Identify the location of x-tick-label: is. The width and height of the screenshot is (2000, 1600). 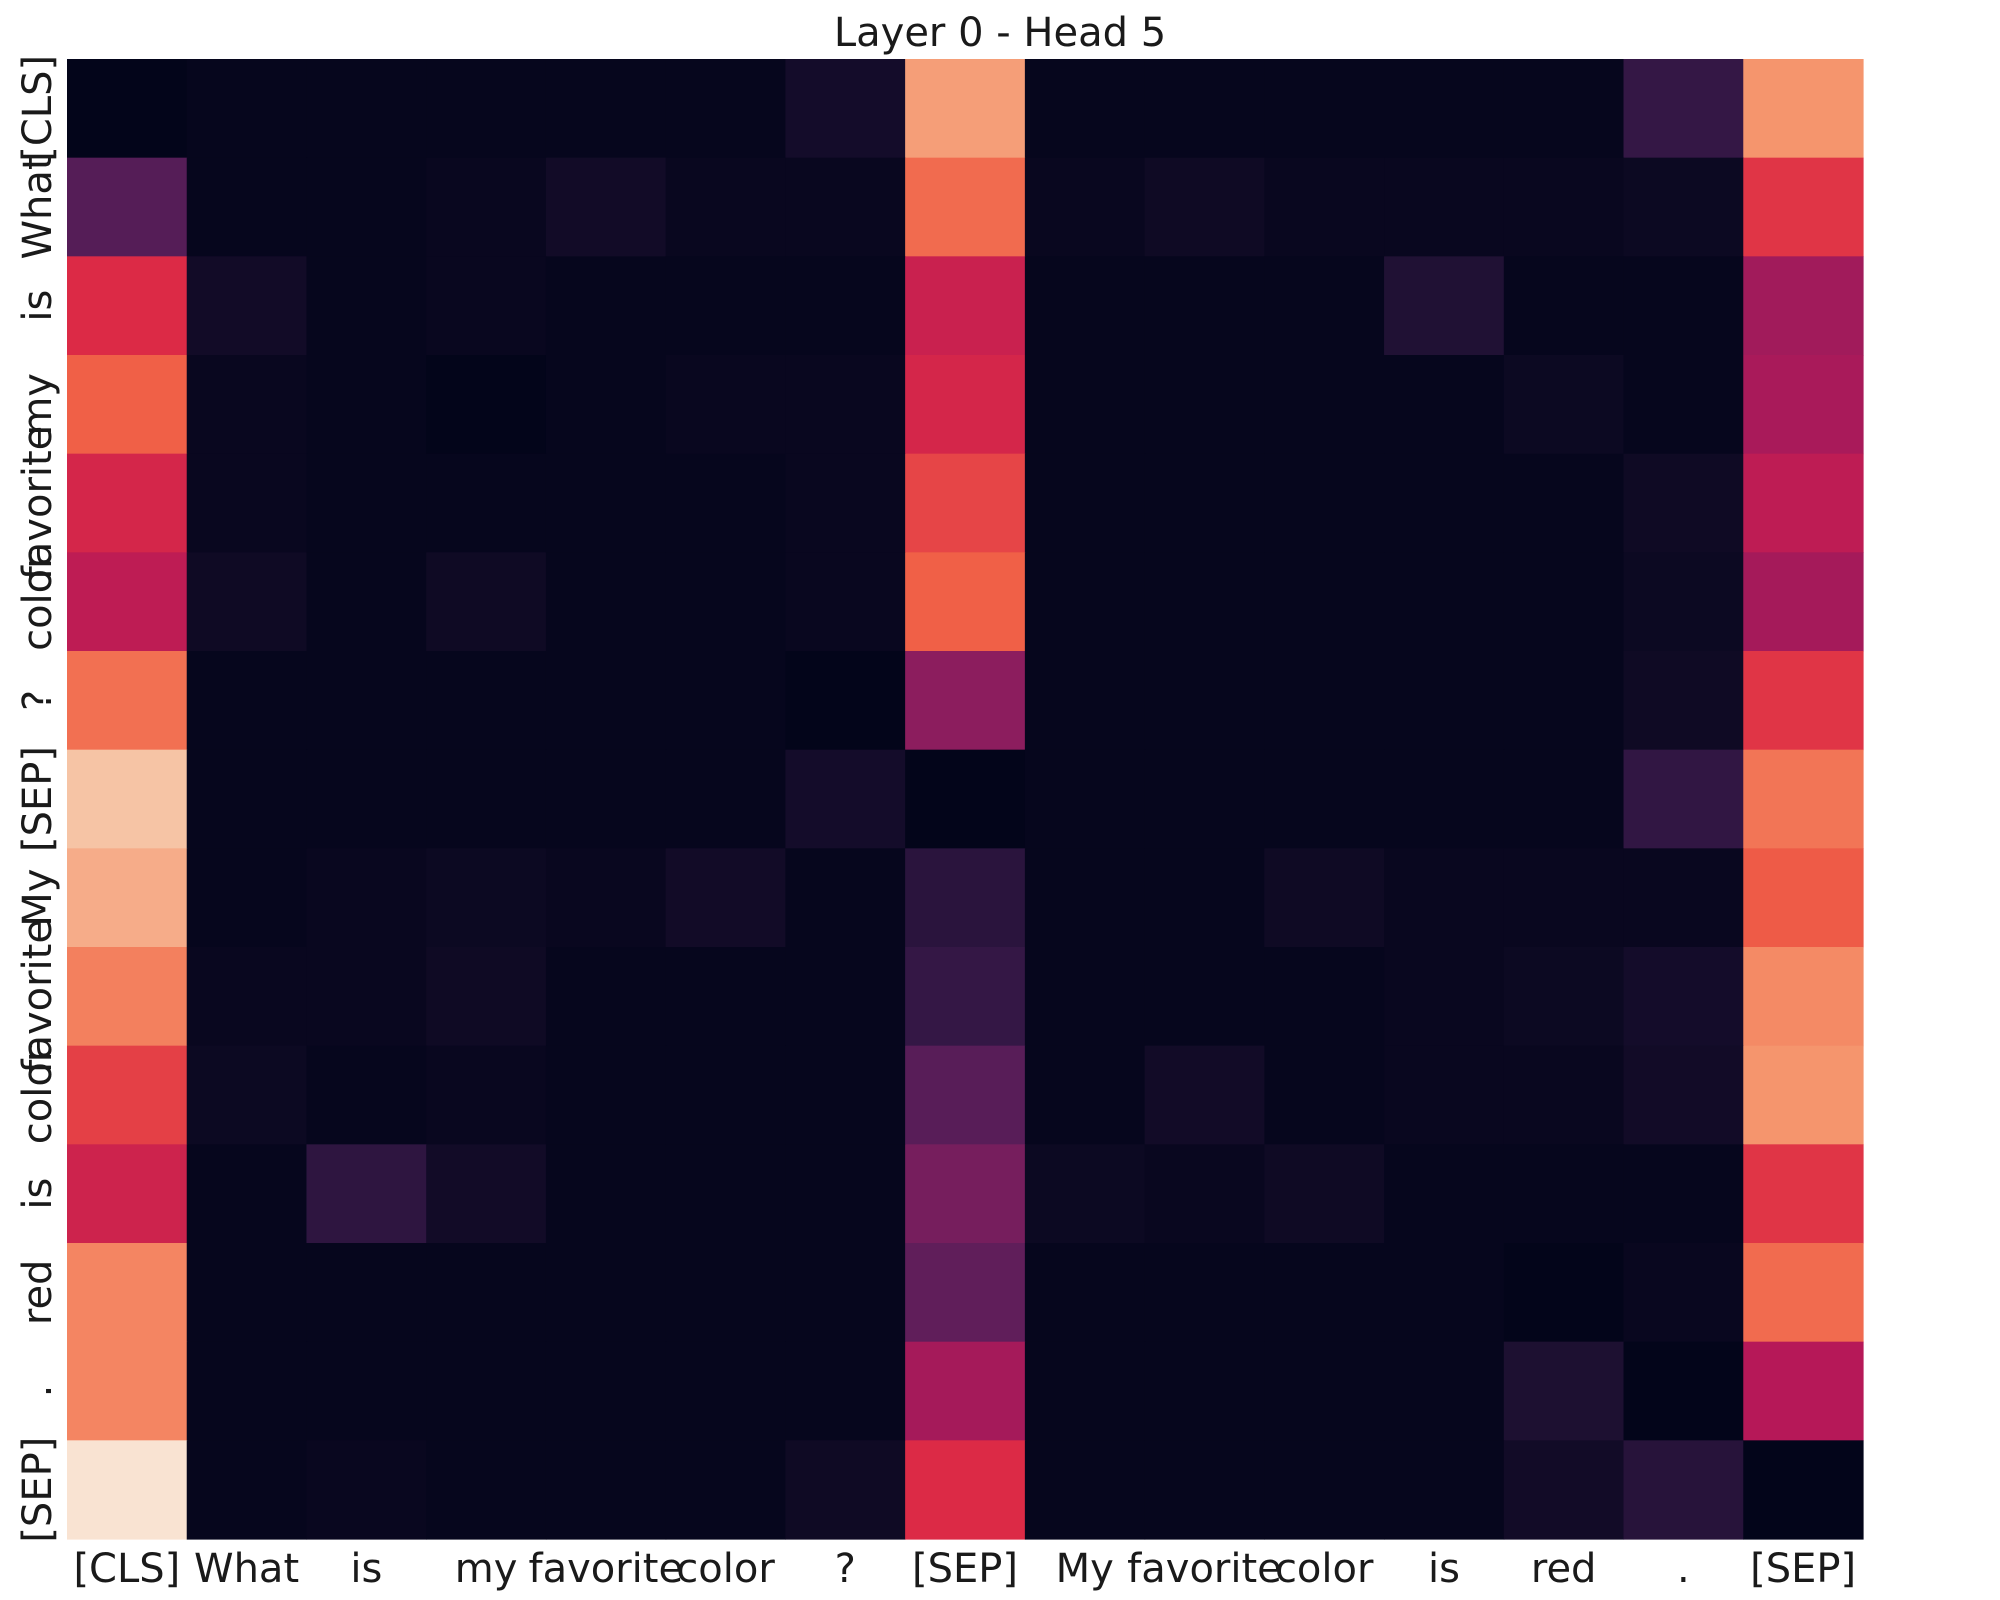
(1444, 1569).